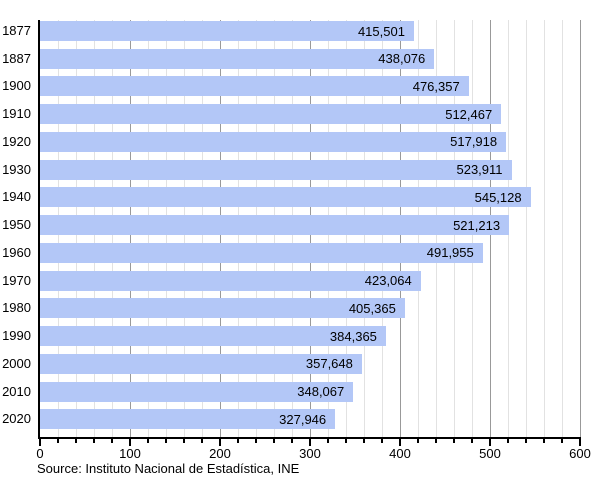 Image resolution: width=600 pixels, height=480 pixels. I want to click on x-tick-label: 100, so click(130, 453).